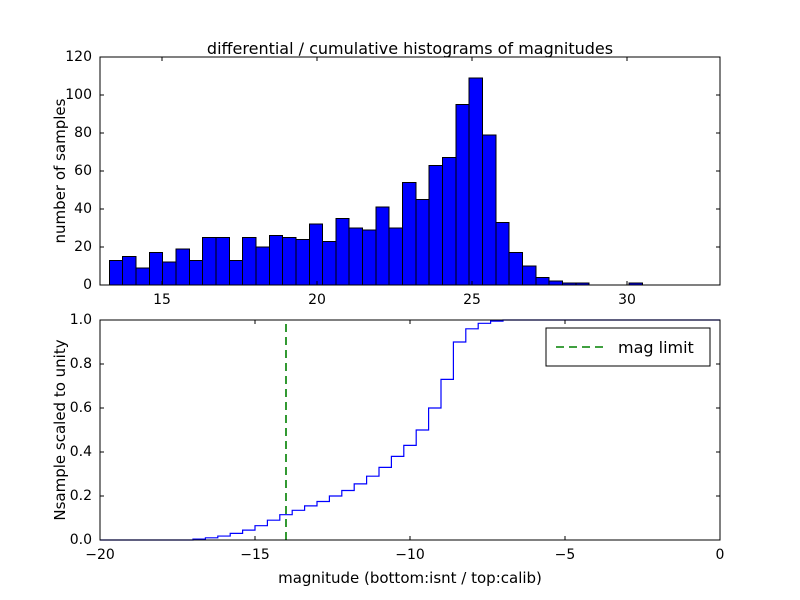  I want to click on y-tick-label: 120, so click(78, 57).